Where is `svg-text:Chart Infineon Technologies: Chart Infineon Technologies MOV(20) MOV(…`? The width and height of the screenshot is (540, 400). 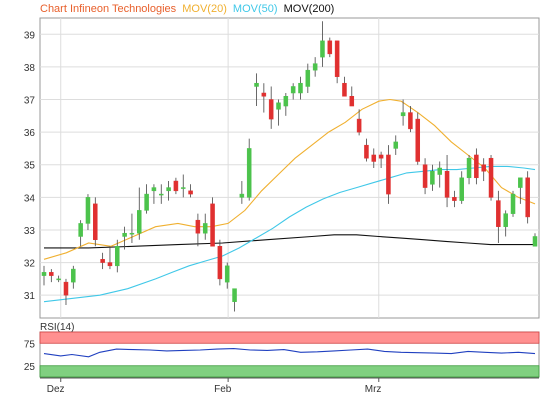
svg-text:Chart Infineon Technologies: Chart Infineon Technologies MOV(20) MOV(… is located at coordinates (187, 9).